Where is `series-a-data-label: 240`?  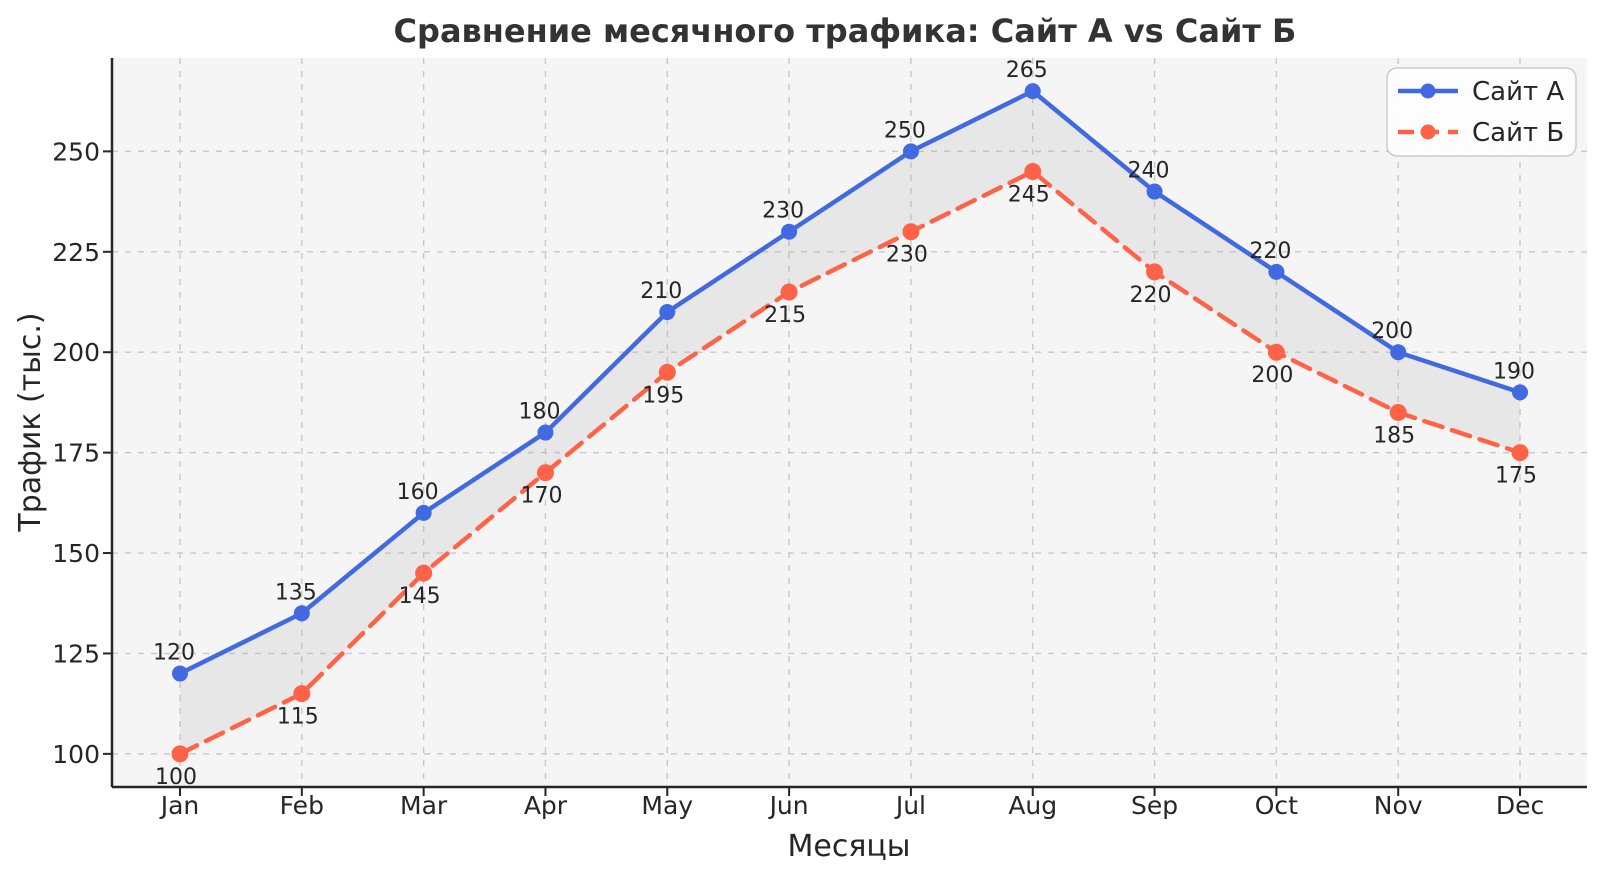 series-a-data-label: 240 is located at coordinates (1149, 171).